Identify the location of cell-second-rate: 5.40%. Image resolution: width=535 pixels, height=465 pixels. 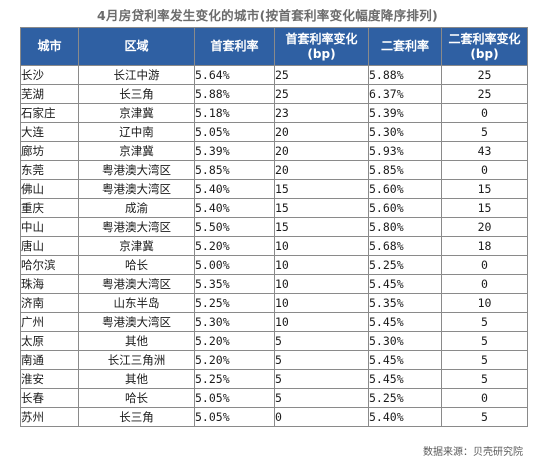
(405, 417).